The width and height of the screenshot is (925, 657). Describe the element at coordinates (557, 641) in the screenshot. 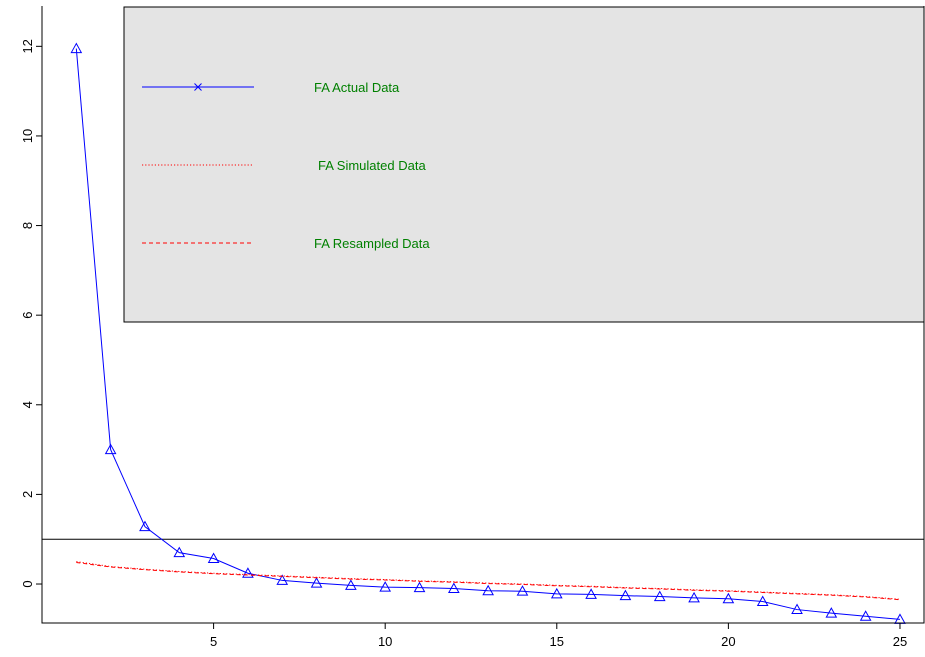

I see `x-tick-label: 15` at that location.